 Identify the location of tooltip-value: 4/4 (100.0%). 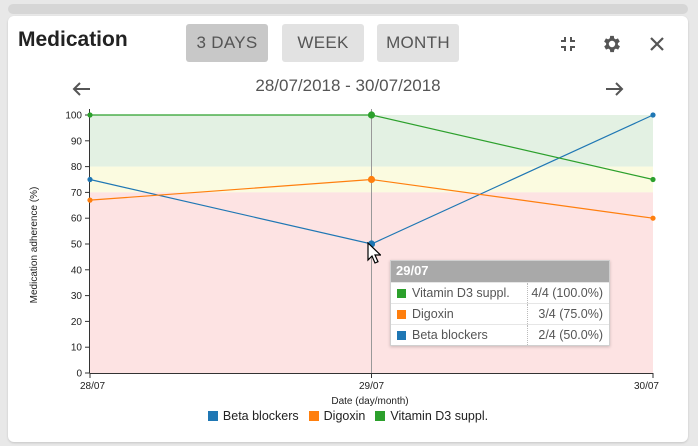
(567, 293).